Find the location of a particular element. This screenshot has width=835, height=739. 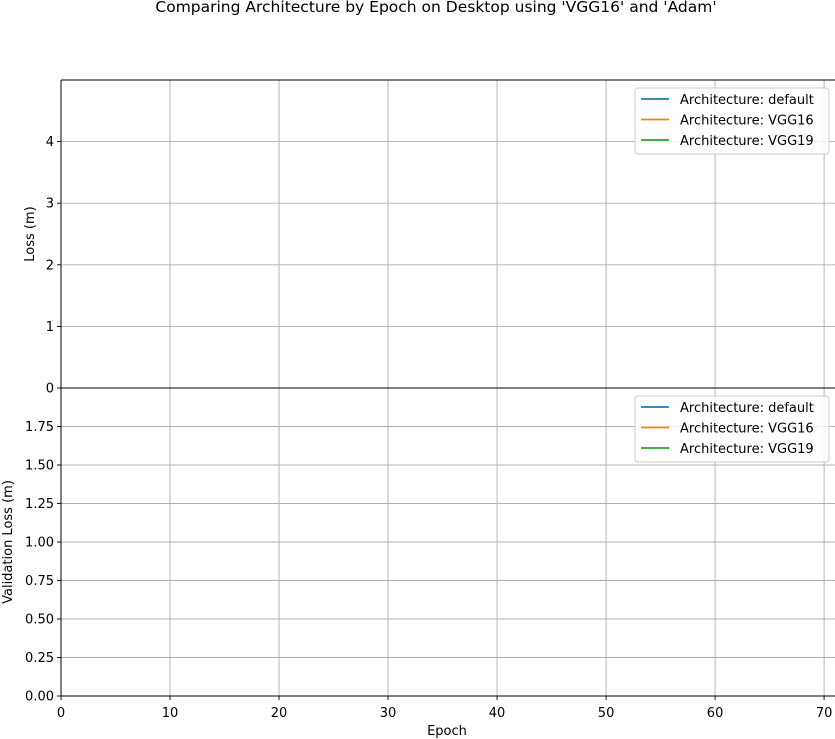

val-loss-y-axis-label: Validation Loss (m) is located at coordinates (8, 542).